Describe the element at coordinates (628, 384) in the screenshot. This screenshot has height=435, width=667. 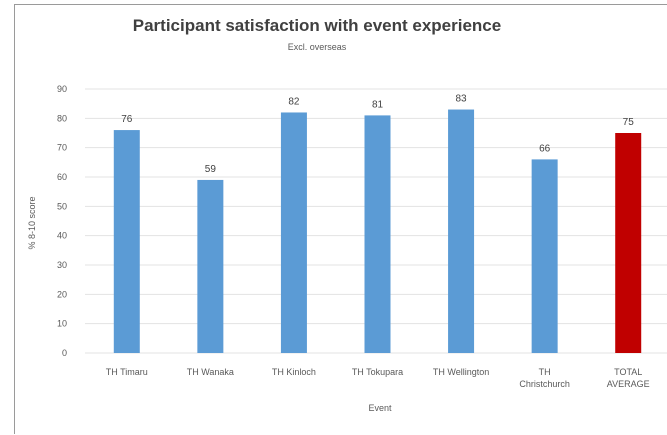
I see `x-category-label: AVERAGE` at that location.